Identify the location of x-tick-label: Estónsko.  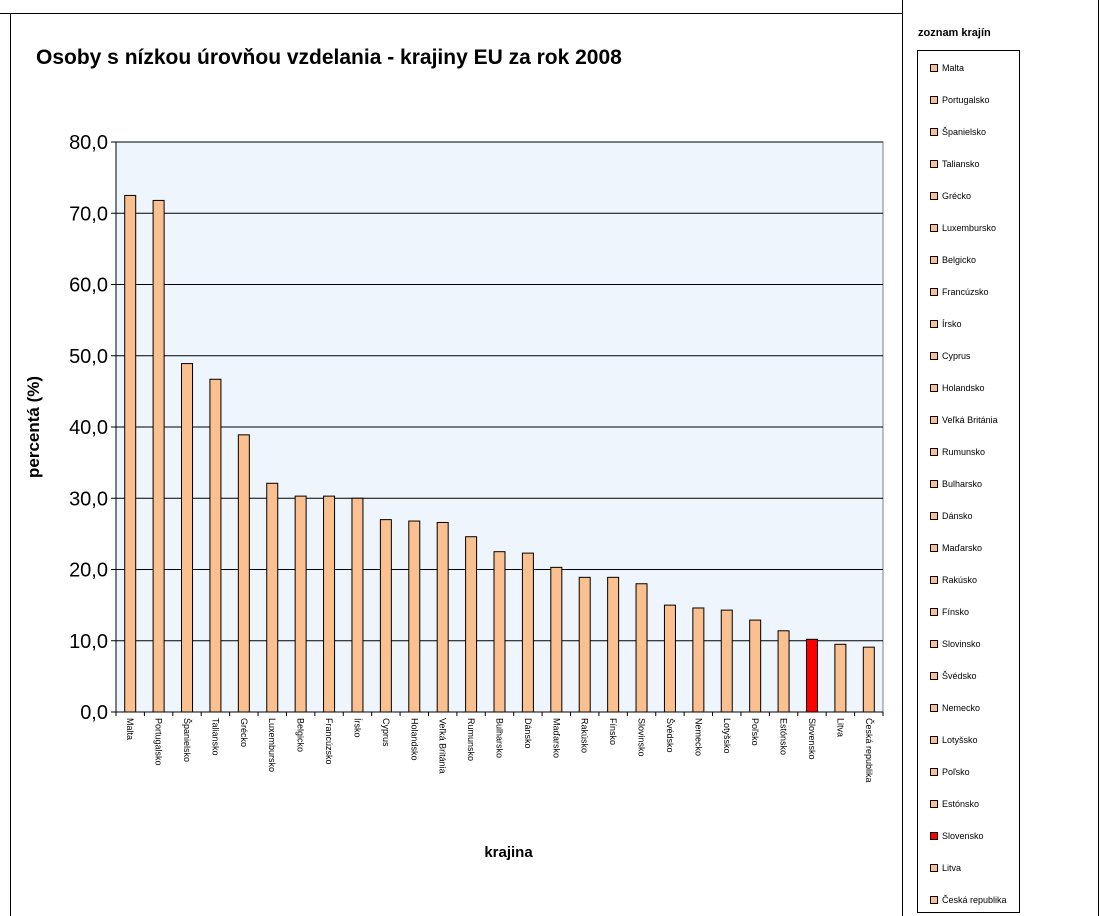
(784, 736).